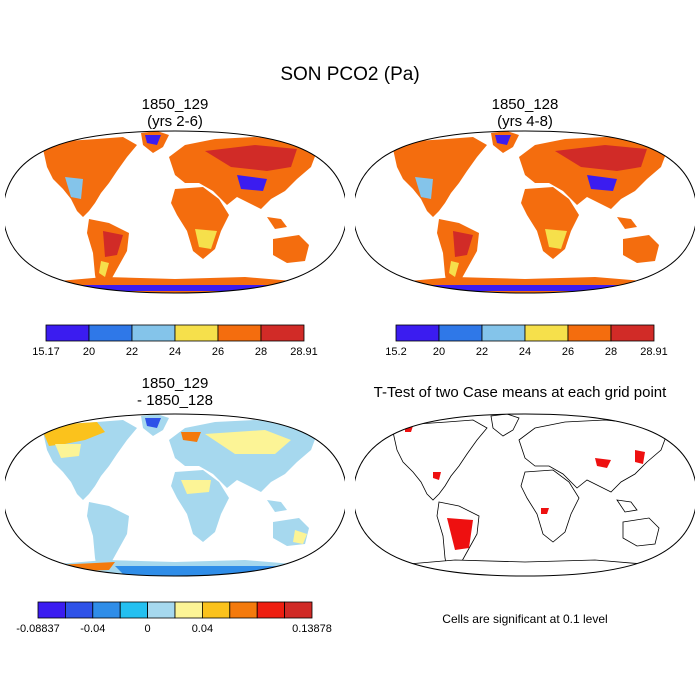  I want to click on colorbar-label: 0.04, so click(202, 629).